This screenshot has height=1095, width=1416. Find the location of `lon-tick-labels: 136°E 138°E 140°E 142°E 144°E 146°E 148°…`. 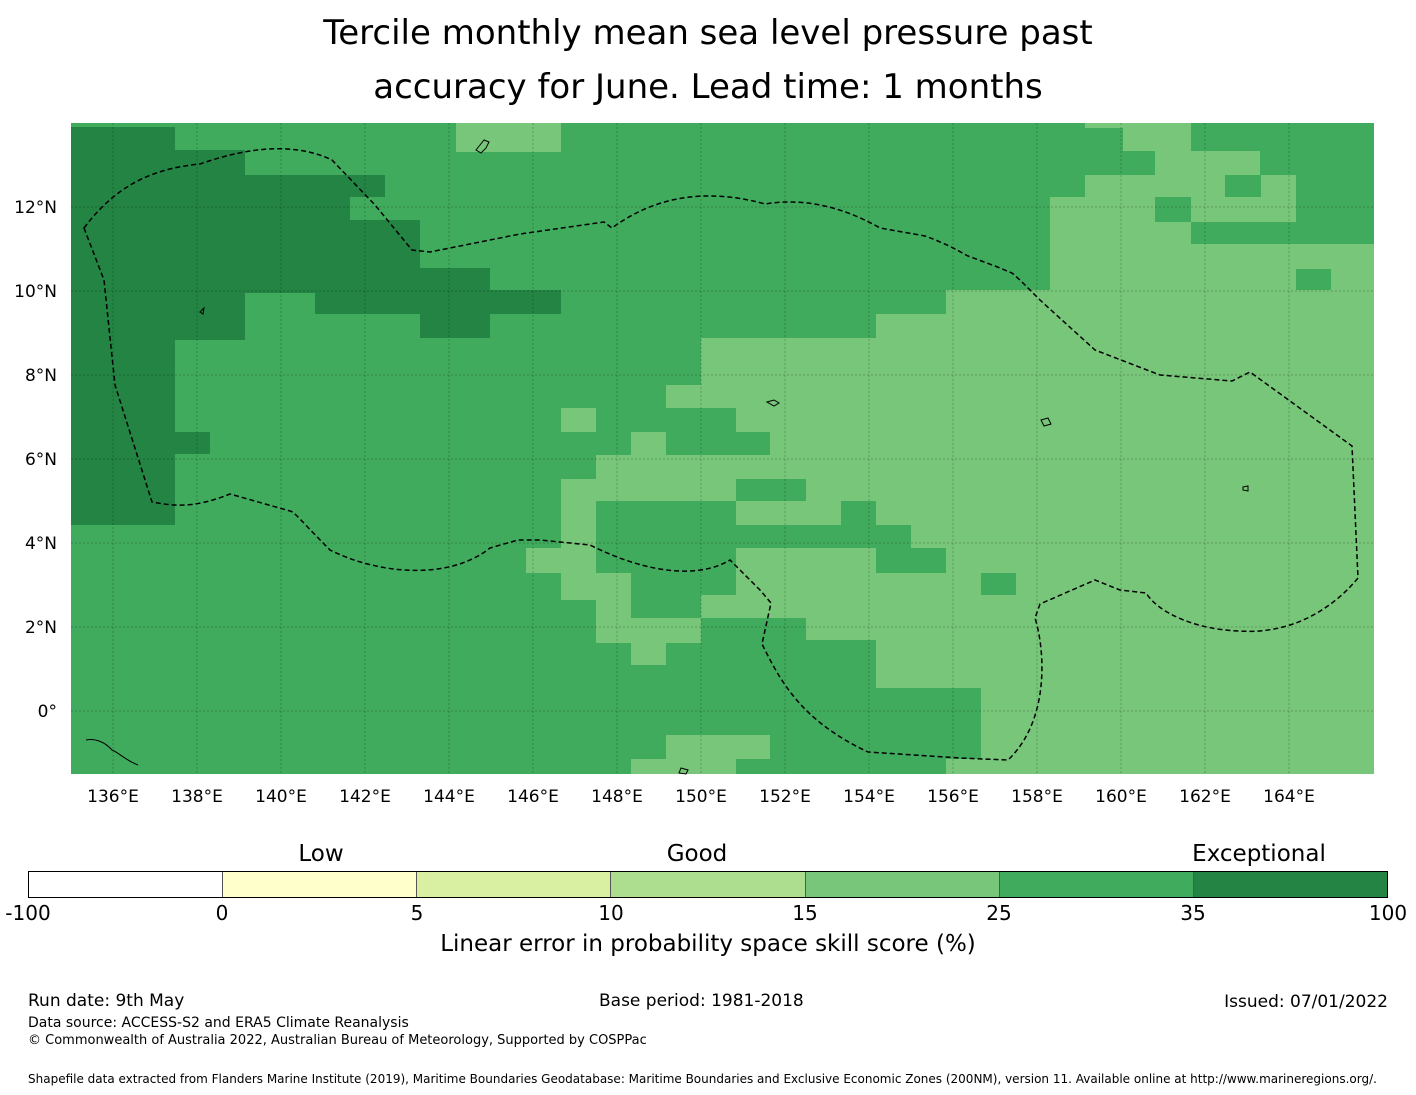

lon-tick-labels: 136°E 138°E 140°E 142°E 144°E 146°E 148°… is located at coordinates (701, 797).